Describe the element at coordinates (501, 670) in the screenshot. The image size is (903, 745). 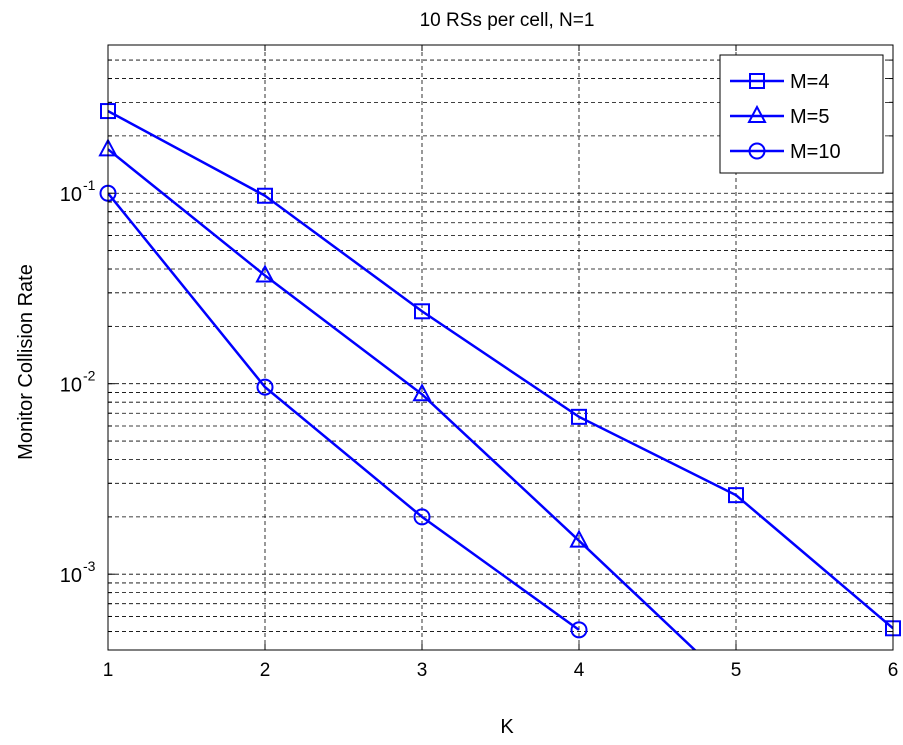
I see `x-tick-labels: 1 2 3 4 5 6` at that location.